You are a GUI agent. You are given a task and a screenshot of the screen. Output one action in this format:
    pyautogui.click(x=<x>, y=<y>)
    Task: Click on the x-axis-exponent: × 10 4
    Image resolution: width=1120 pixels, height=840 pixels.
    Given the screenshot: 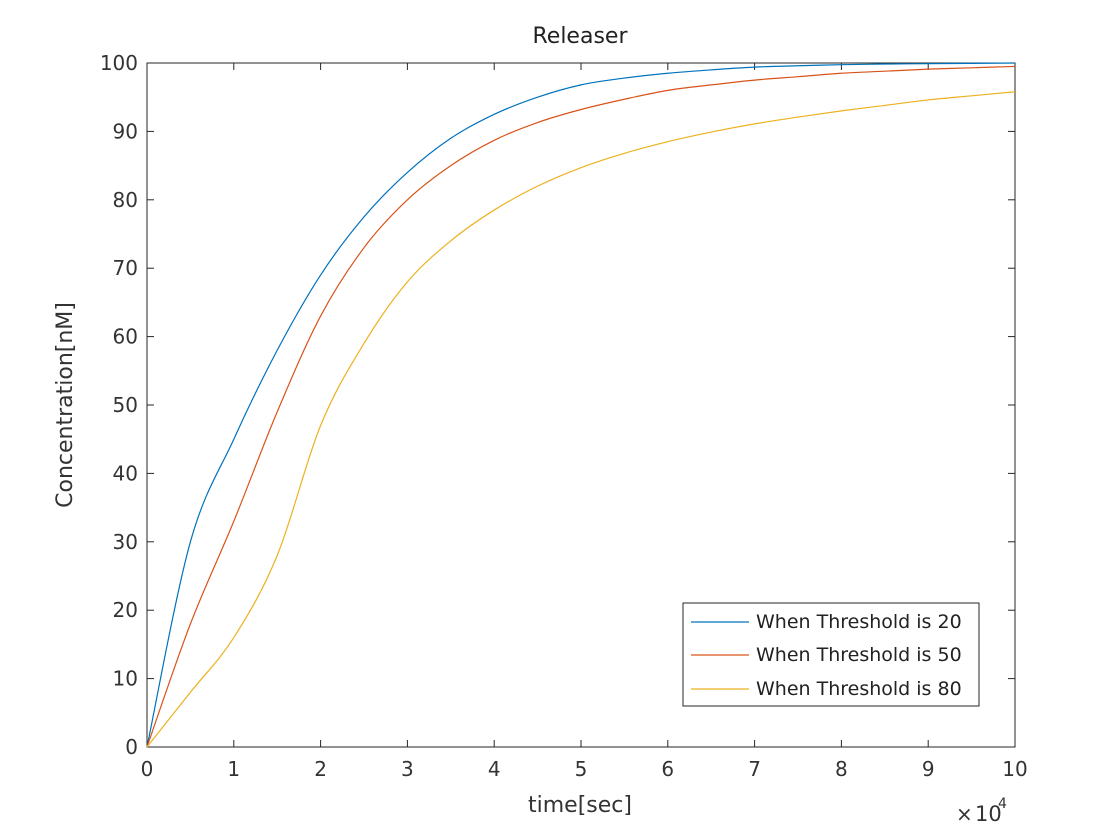 What is the action you would take?
    pyautogui.click(x=981, y=811)
    